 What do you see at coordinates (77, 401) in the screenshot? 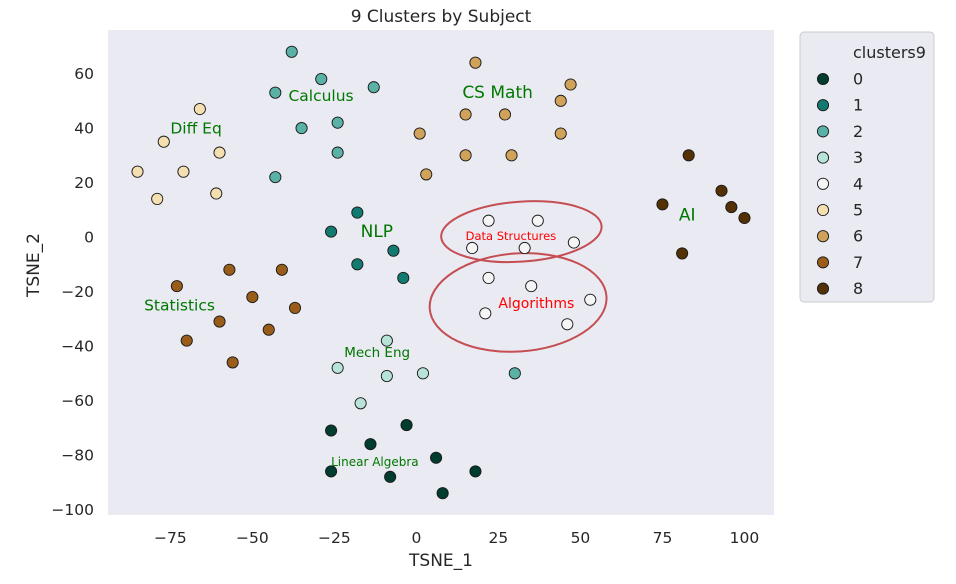
I see `y-tick-label: −60` at bounding box center [77, 401].